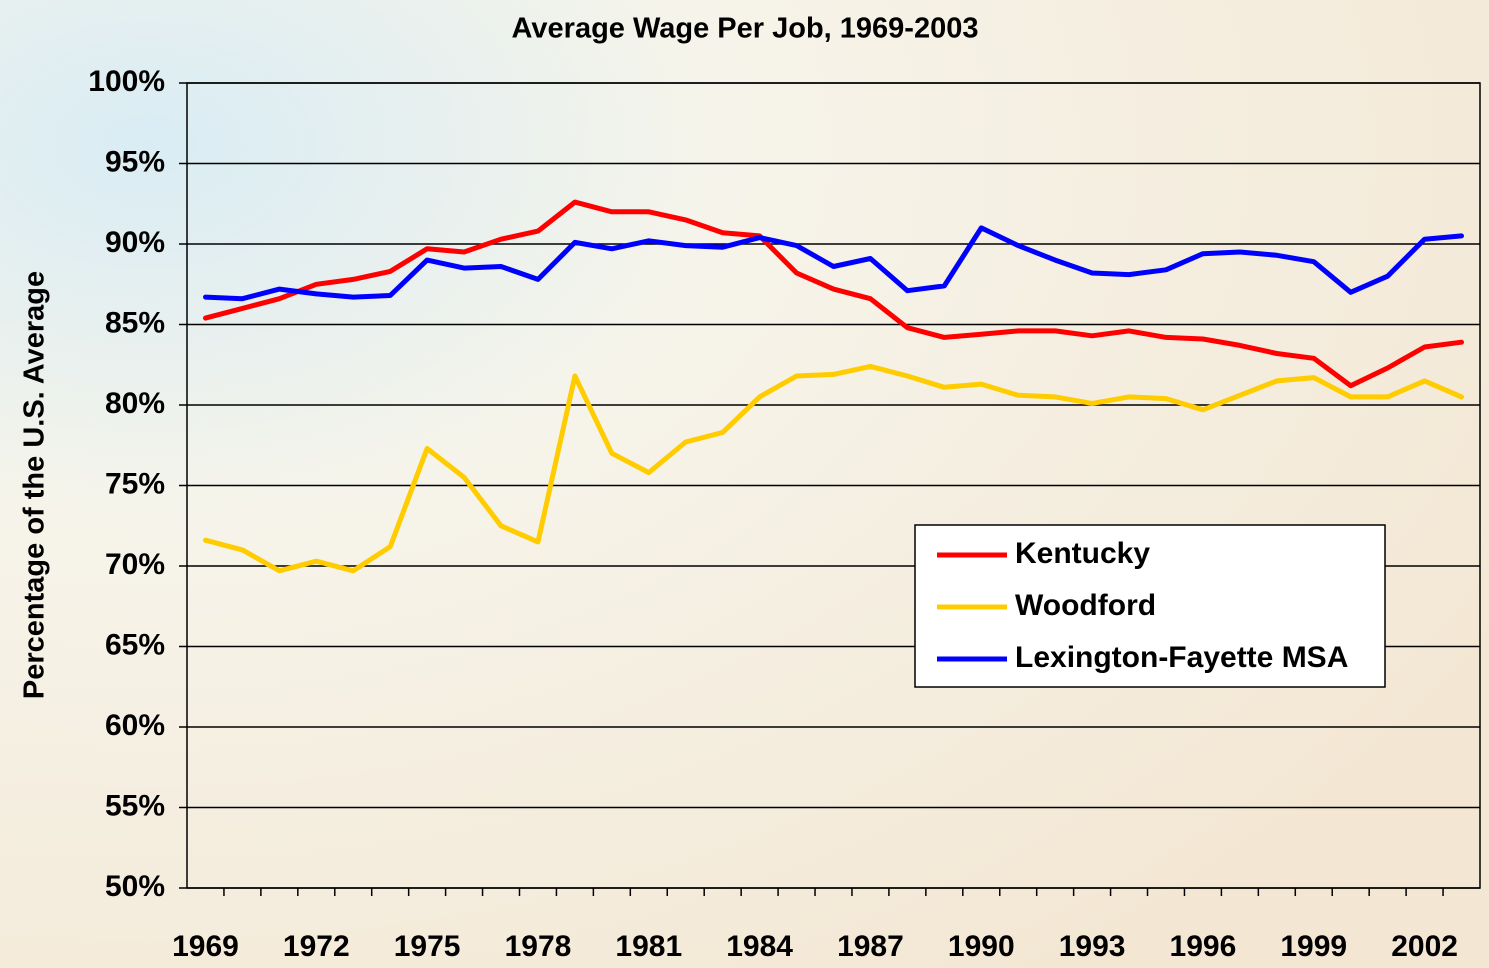 The width and height of the screenshot is (1489, 968). What do you see at coordinates (538, 946) in the screenshot?
I see `x-tick-label: 1978` at bounding box center [538, 946].